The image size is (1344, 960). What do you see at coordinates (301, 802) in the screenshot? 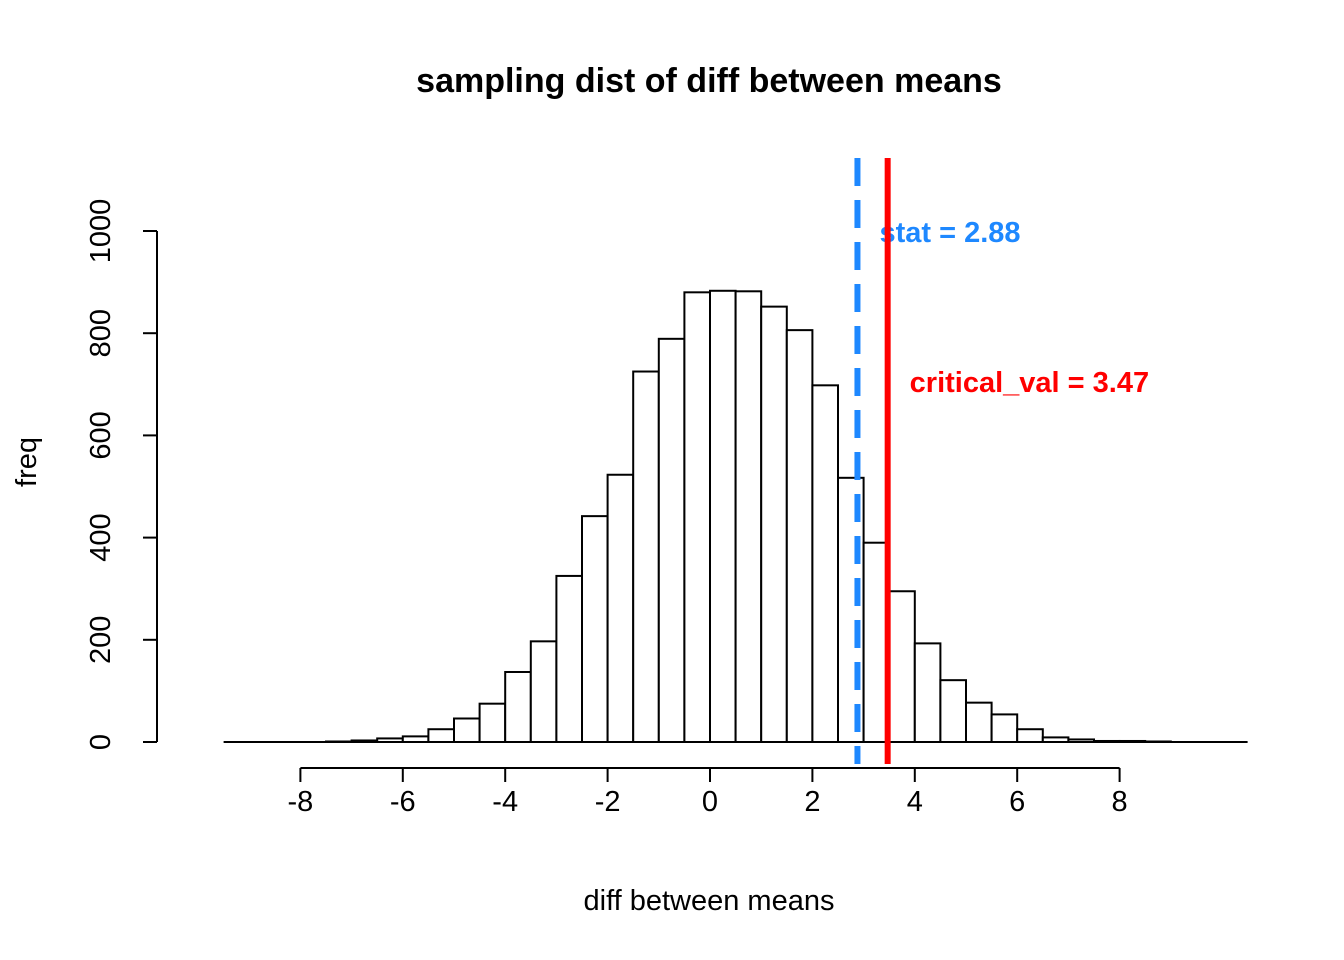
I see `x-tick-label: -8` at bounding box center [301, 802].